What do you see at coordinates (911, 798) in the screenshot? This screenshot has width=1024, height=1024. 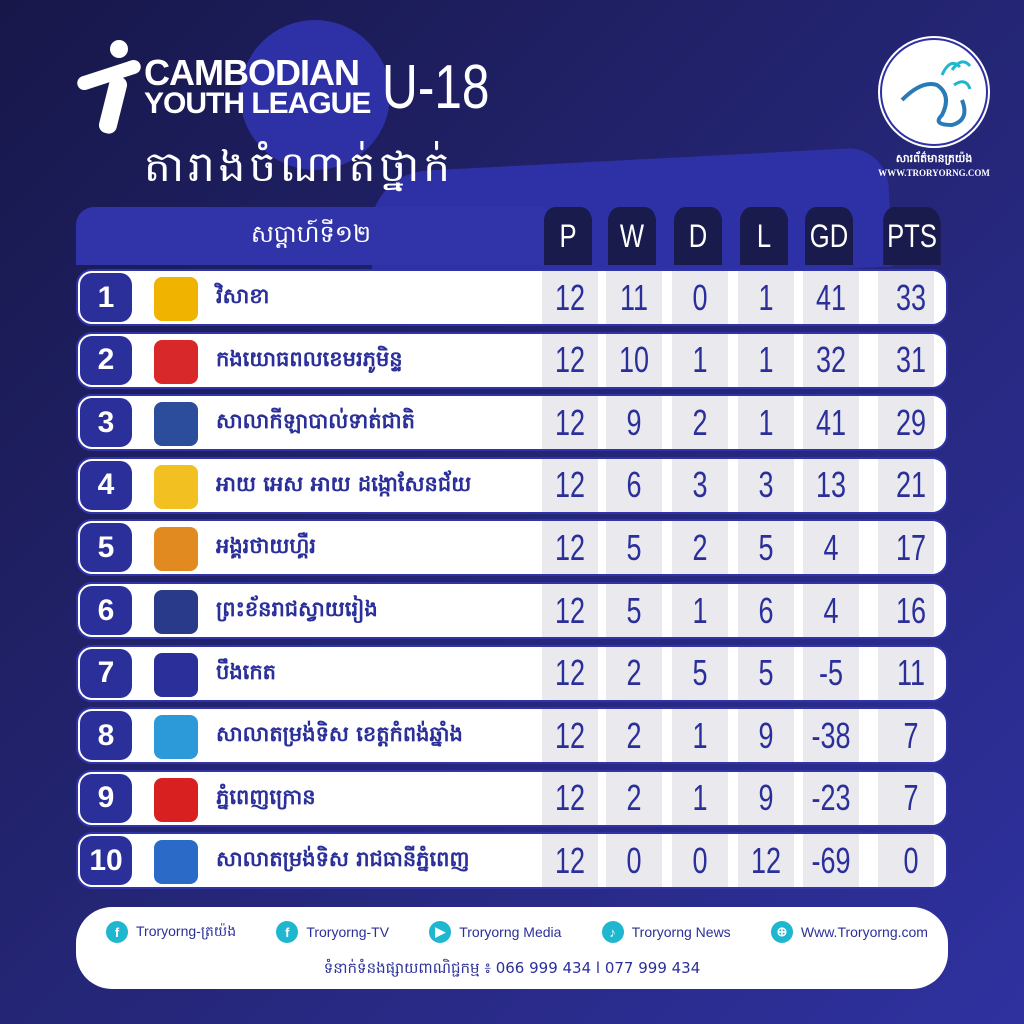 I see `stat-pts: 7` at bounding box center [911, 798].